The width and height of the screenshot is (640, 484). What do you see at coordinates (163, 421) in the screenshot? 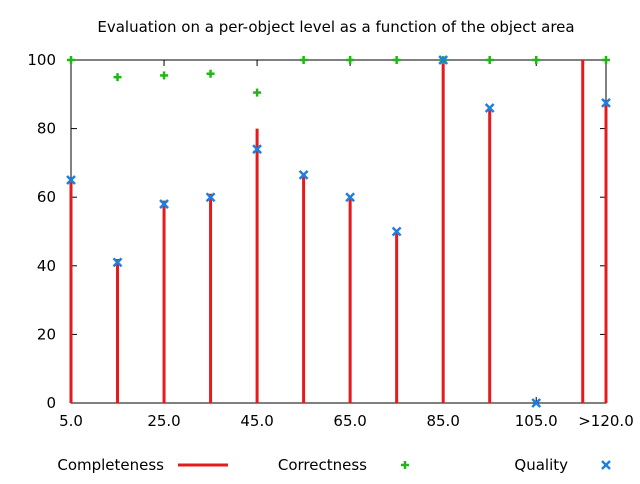
I see `x-tick-label: 25.0` at bounding box center [163, 421].